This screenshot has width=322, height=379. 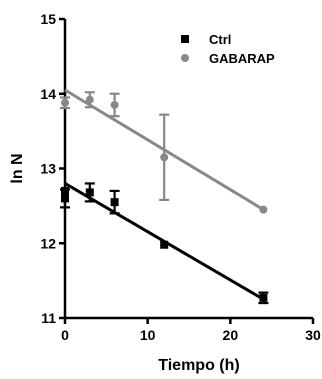 What do you see at coordinates (148, 335) in the screenshot?
I see `x-tick-label: 10` at bounding box center [148, 335].